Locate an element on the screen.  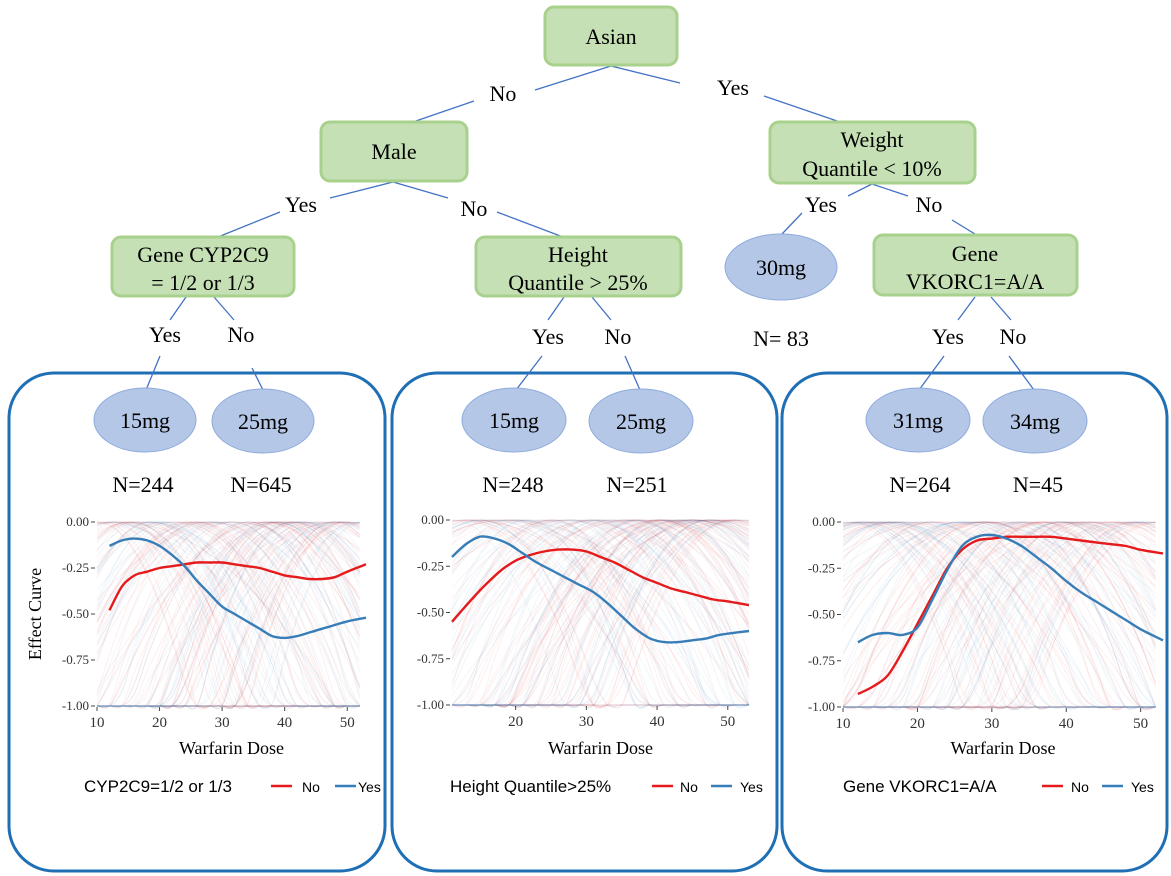
y-tick-label: -0.75 is located at coordinates (821, 660).